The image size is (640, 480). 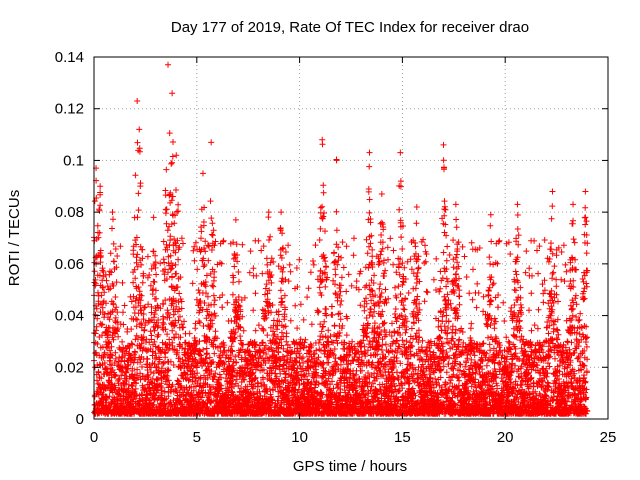 What do you see at coordinates (94, 437) in the screenshot?
I see `x-tick-label: 0` at bounding box center [94, 437].